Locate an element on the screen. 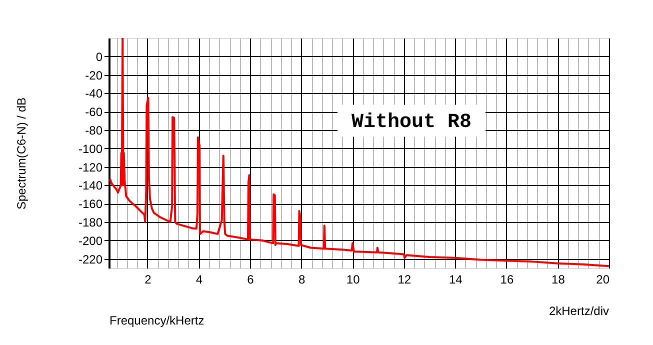  y-tick-label: -20 is located at coordinates (94, 75).